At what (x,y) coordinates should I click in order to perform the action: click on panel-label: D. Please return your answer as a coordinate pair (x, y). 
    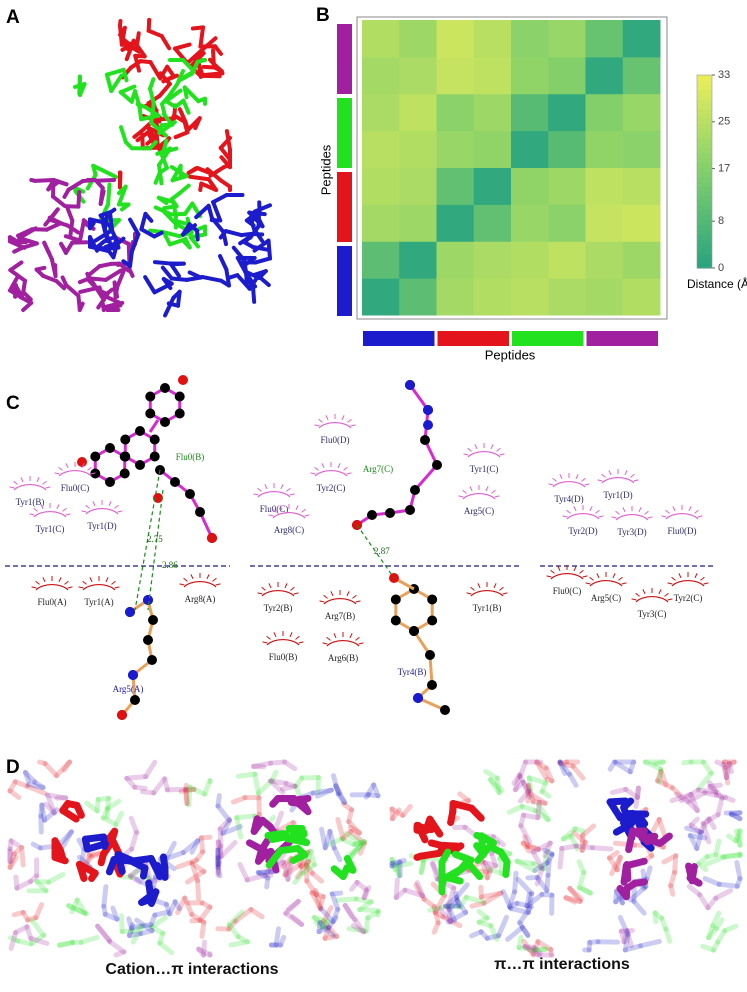
    Looking at the image, I should click on (13, 767).